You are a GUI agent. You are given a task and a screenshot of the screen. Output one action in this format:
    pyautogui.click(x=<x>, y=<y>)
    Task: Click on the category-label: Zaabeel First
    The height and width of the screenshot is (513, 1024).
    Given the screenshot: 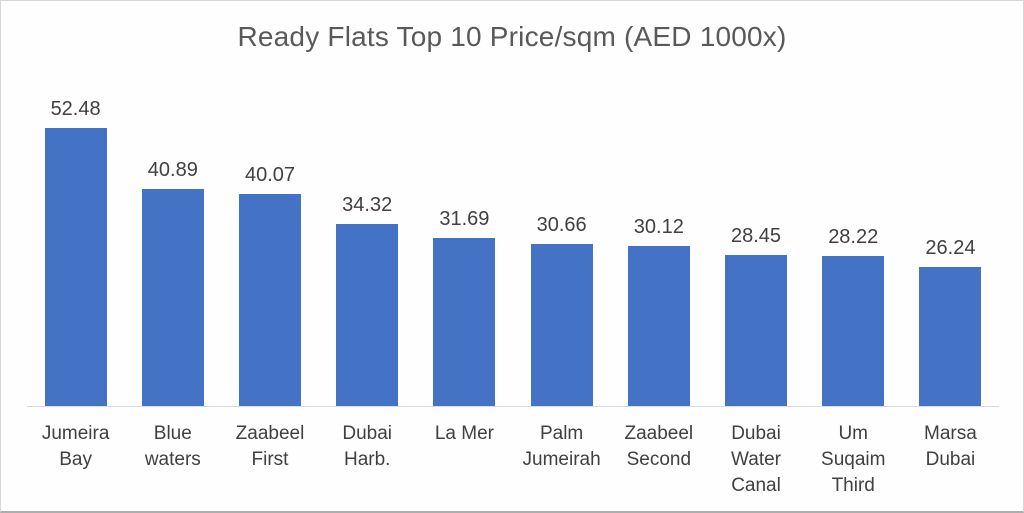 What is the action you would take?
    pyautogui.click(x=270, y=446)
    